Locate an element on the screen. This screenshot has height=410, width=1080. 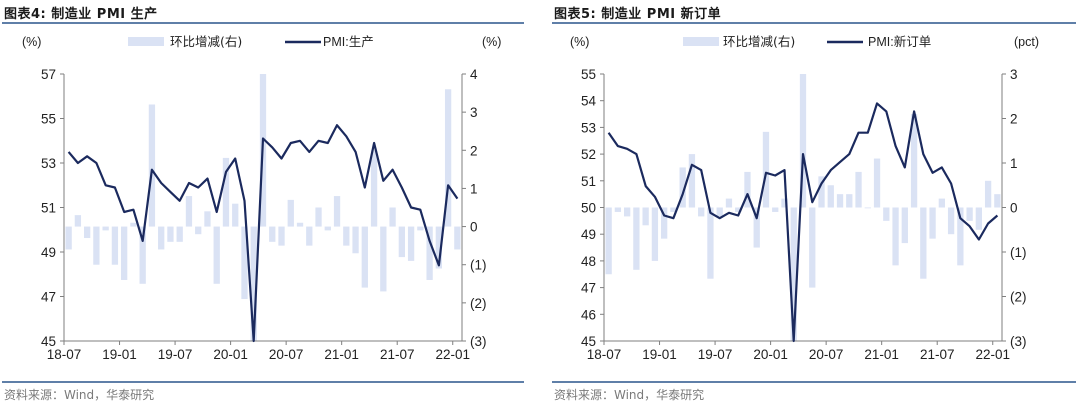
left-tick-label: 55 is located at coordinates (48, 119).